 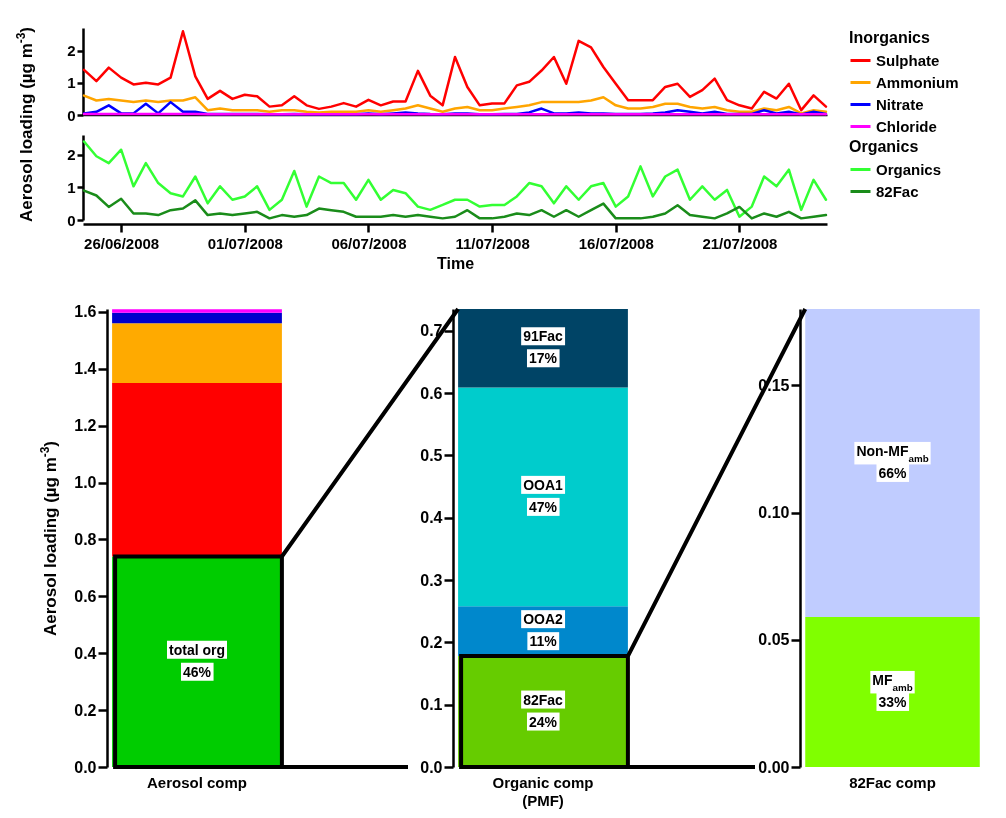 I want to click on y-tick-label: 0.00, so click(x=774, y=767).